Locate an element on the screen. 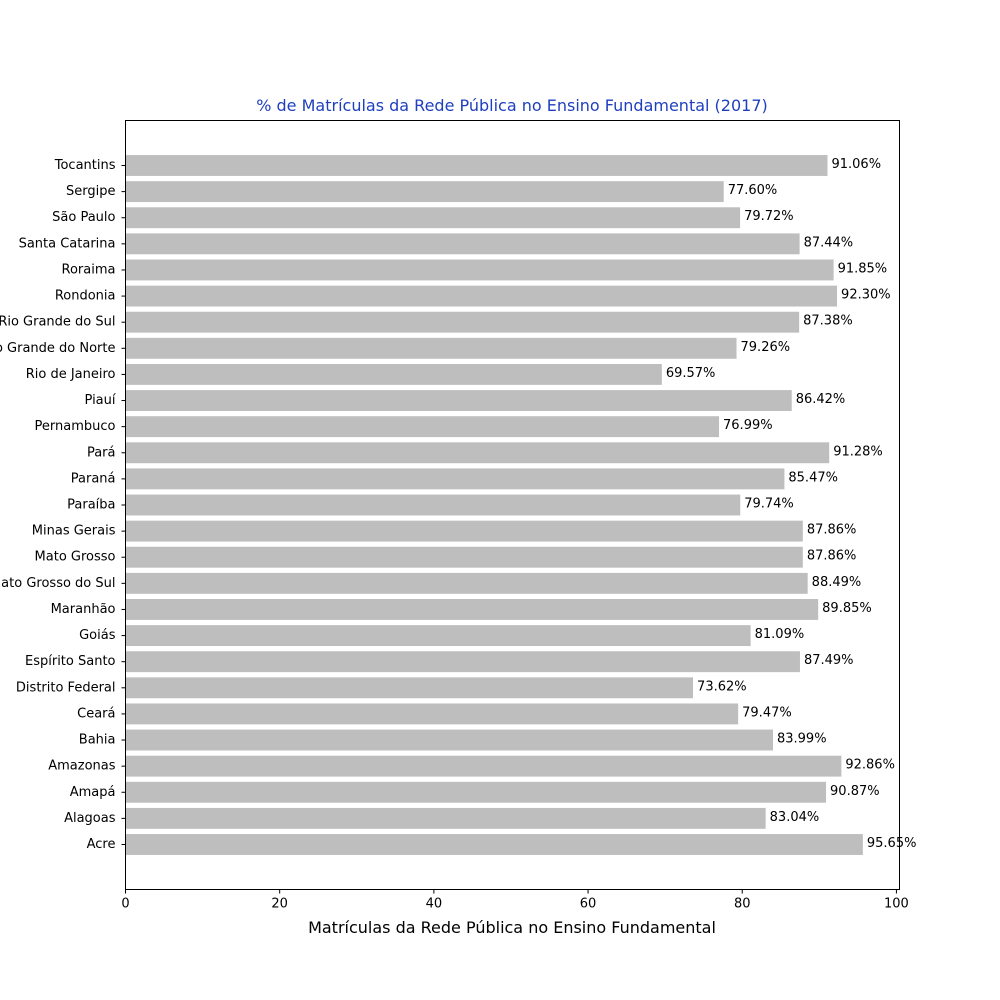 This screenshot has height=1000, width=1000. category-label: Santa Catarina is located at coordinates (67, 243).